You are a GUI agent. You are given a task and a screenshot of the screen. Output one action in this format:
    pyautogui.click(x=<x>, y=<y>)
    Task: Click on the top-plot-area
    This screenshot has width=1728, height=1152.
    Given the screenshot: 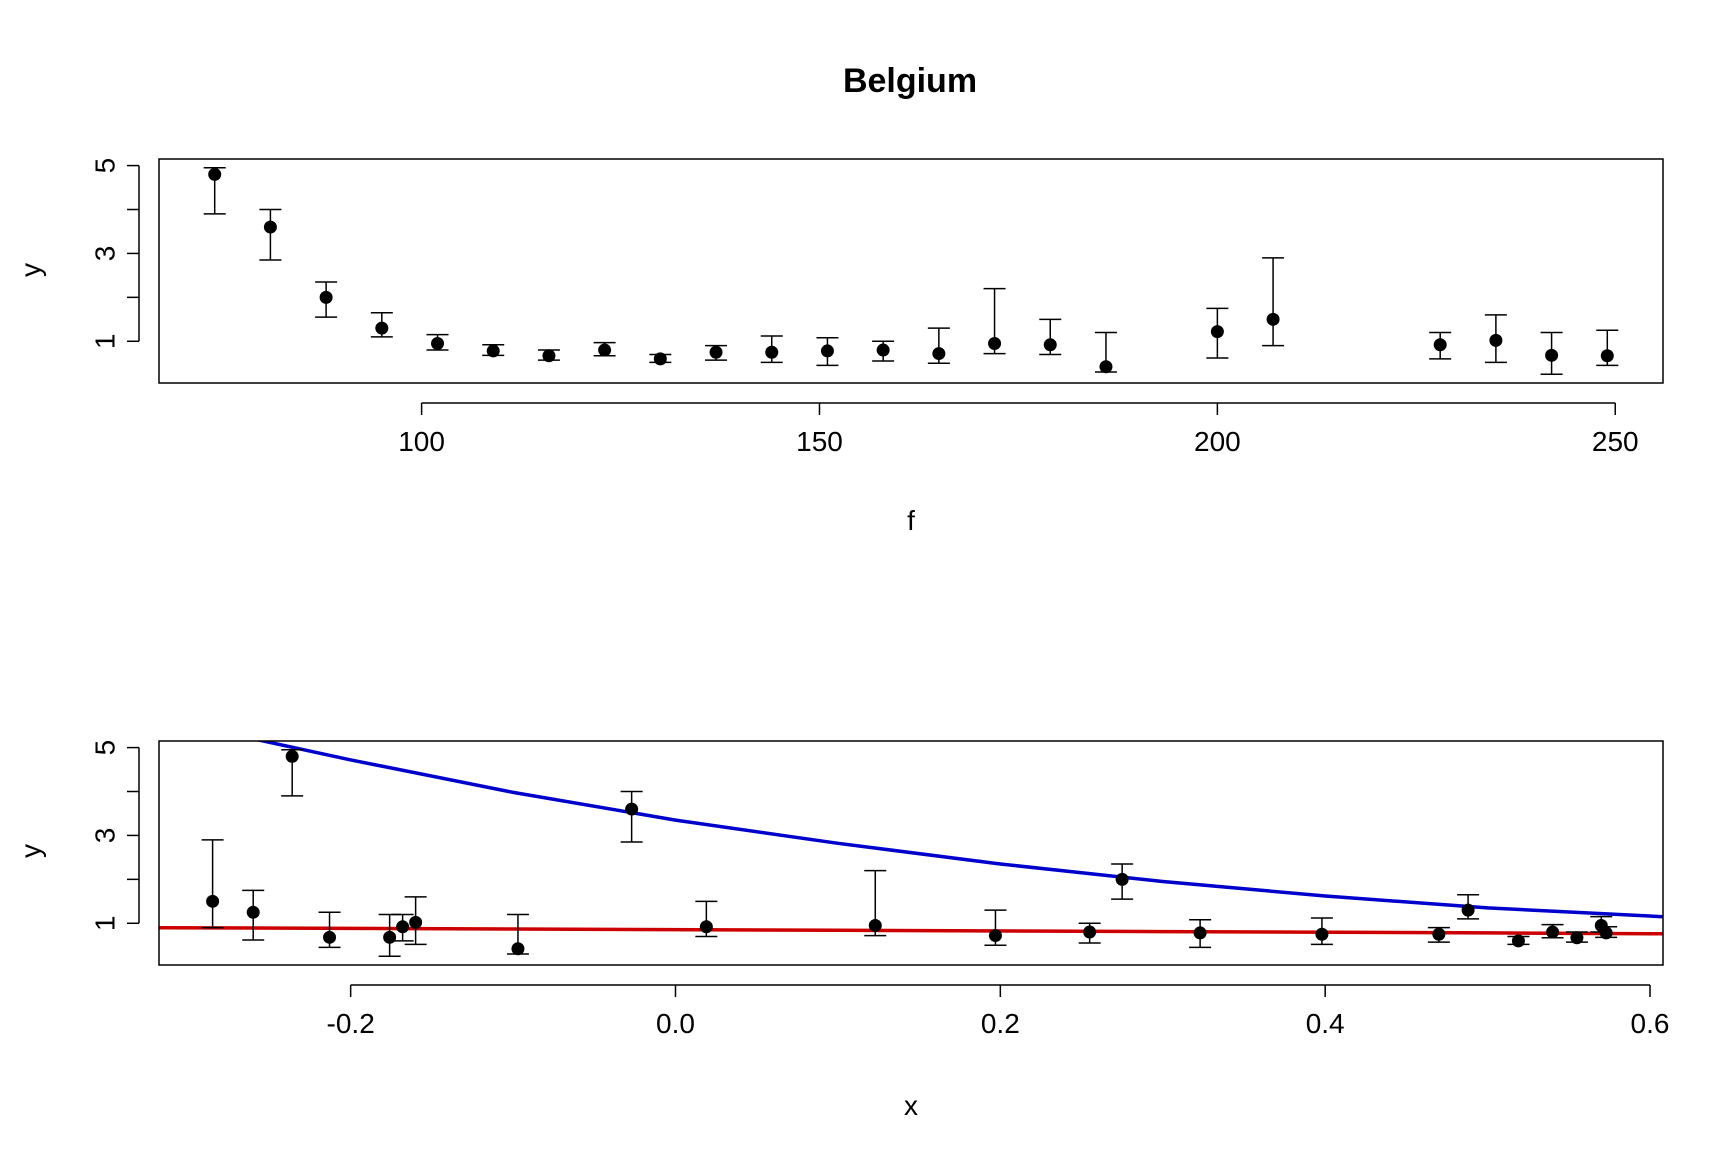 What is the action you would take?
    pyautogui.click(x=911, y=271)
    